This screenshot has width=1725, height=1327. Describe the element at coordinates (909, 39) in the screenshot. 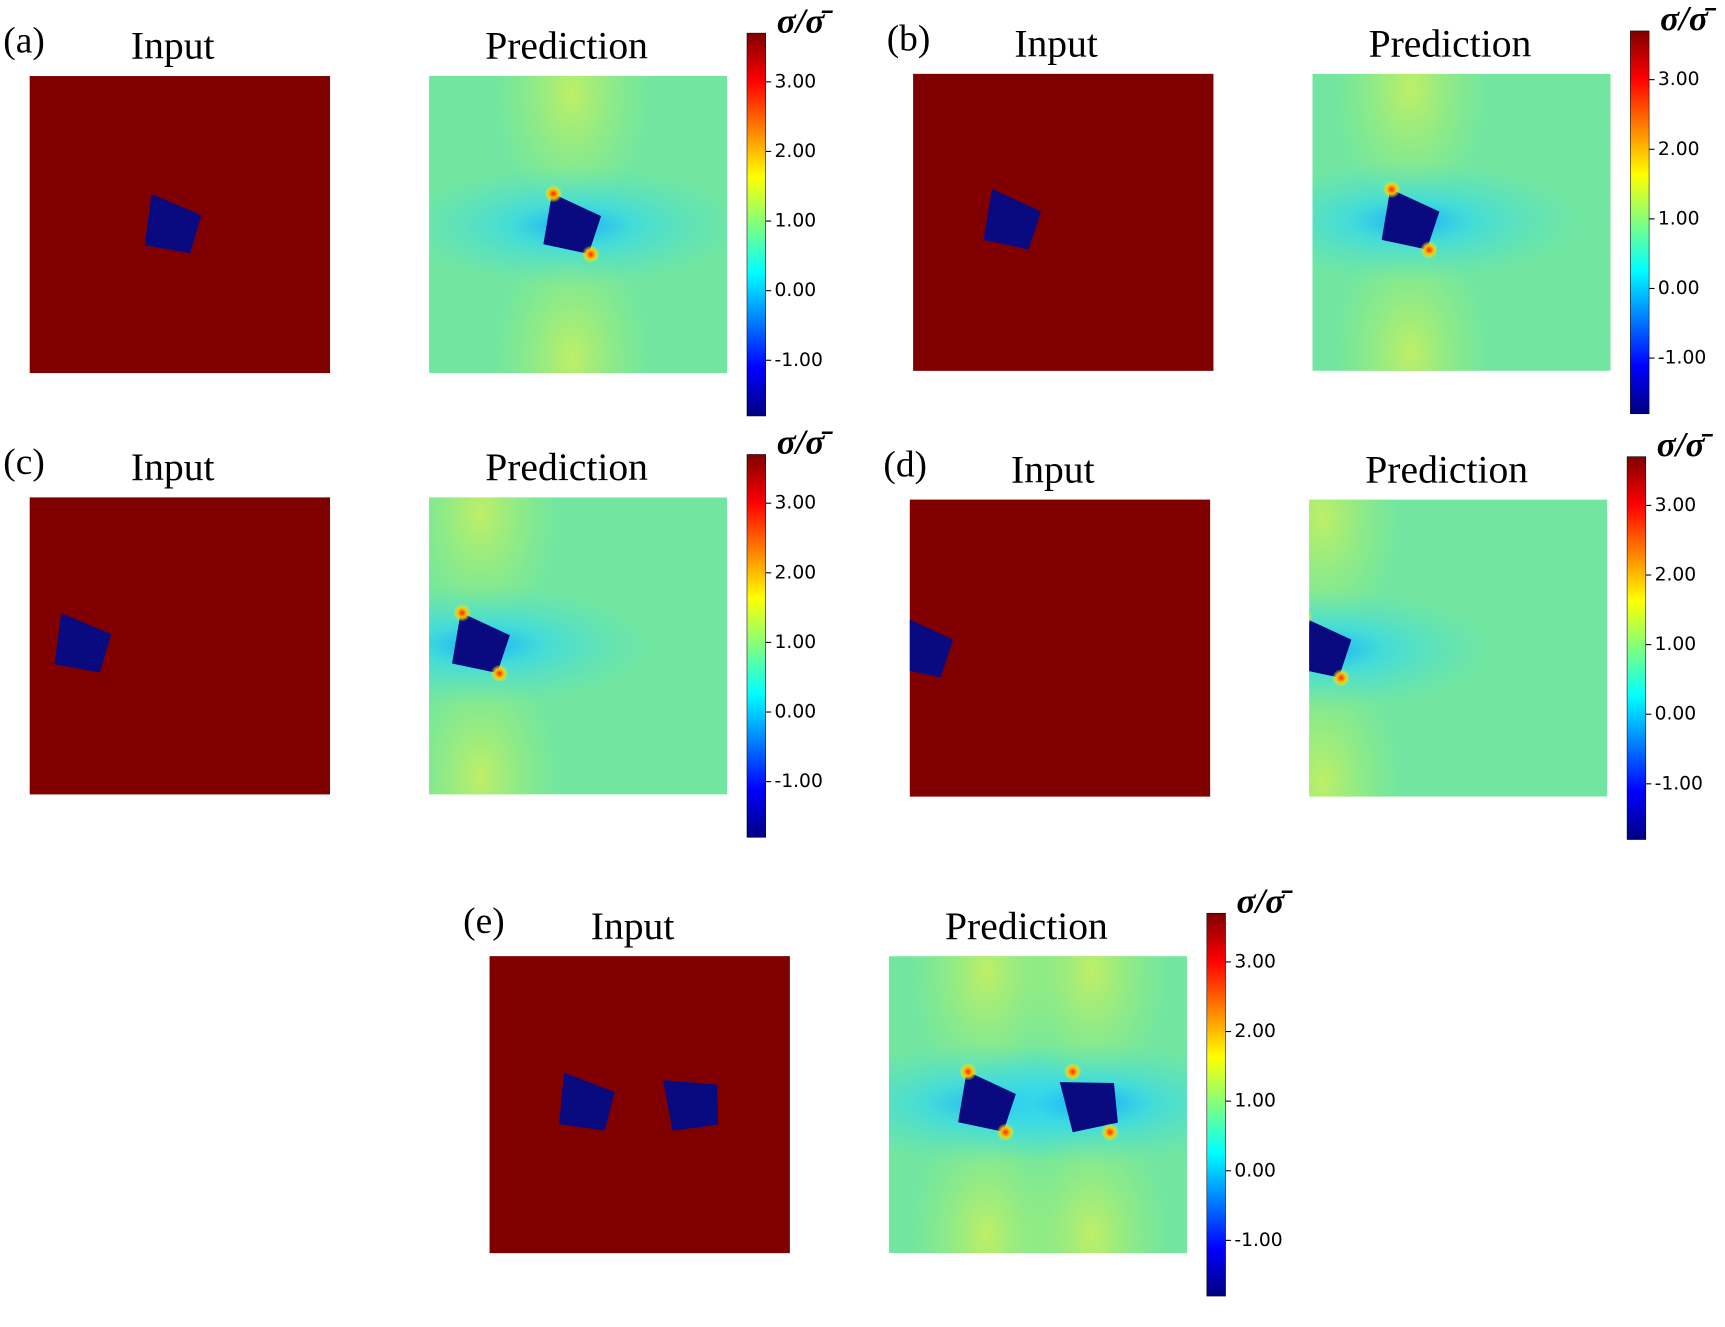

I see `panel-label: (b)` at that location.